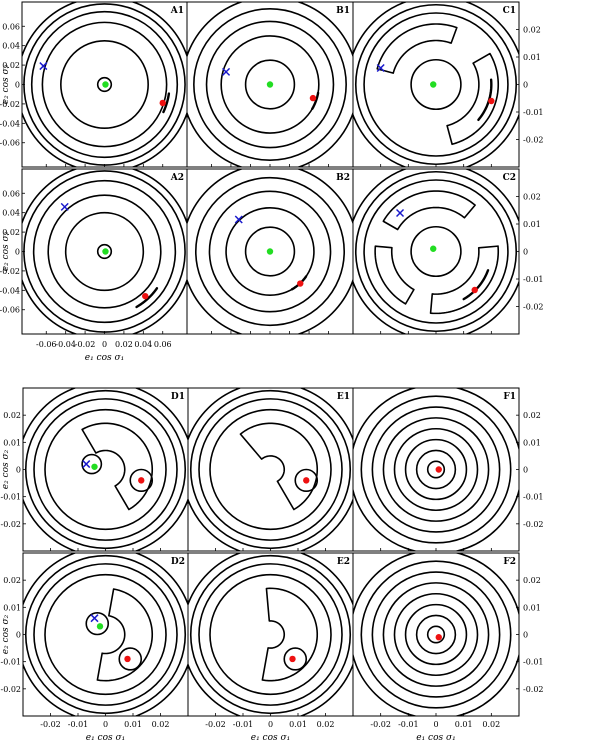 Image resolution: width=589 pixels, height=741 pixels. Describe the element at coordinates (271, 737) in the screenshot. I see `x-axis-label: e₁ cos σ₁` at that location.